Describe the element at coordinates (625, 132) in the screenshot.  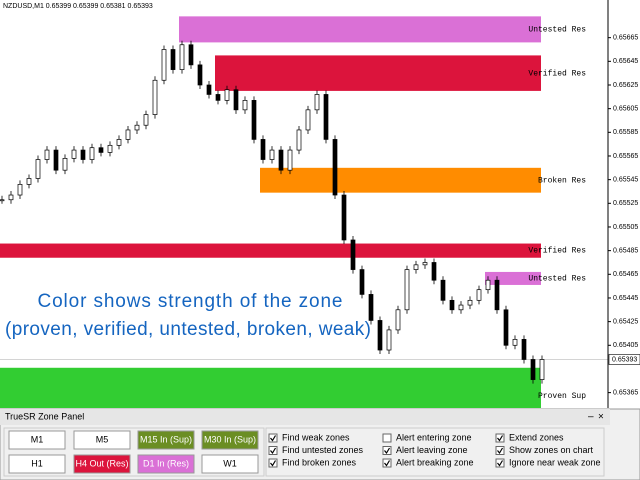
I see `tick-label: 0.65585` at that location.